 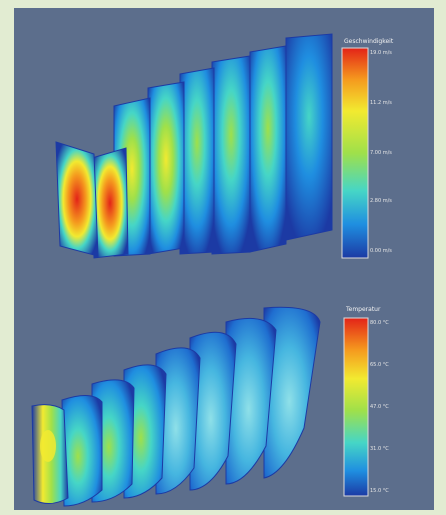 I want to click on temperature-tick-0: 80.0 °C, so click(x=379, y=323).